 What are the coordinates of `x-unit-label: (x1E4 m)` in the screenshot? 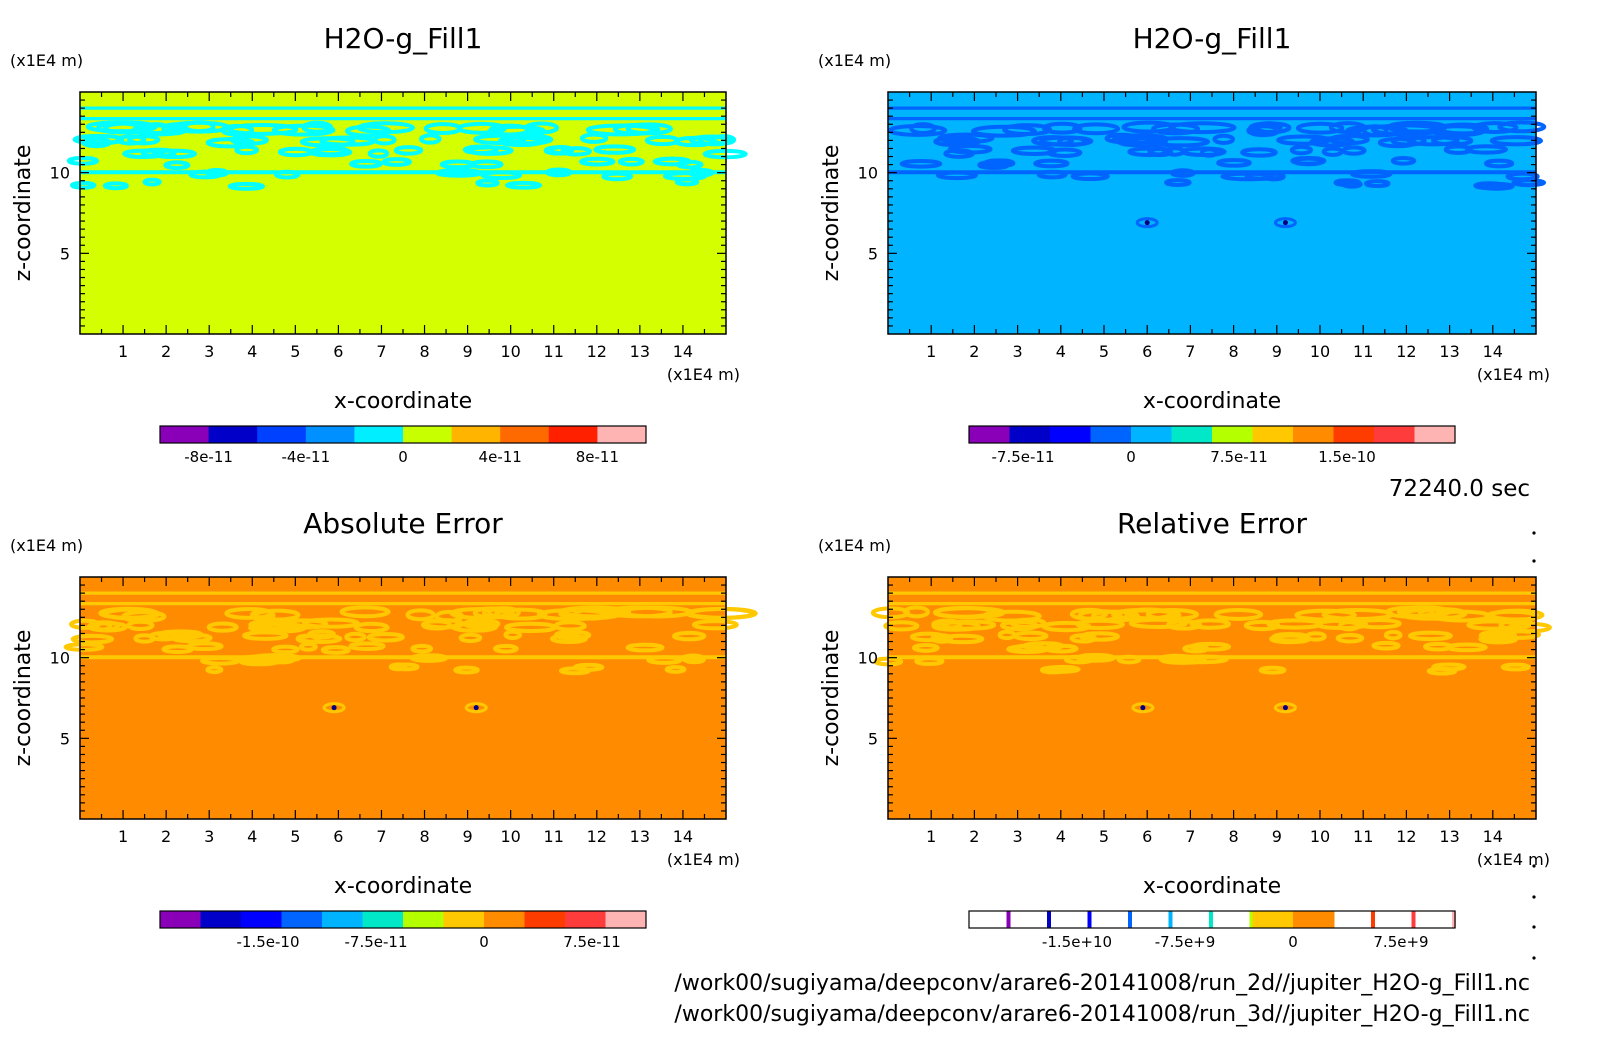 It's located at (1513, 374).